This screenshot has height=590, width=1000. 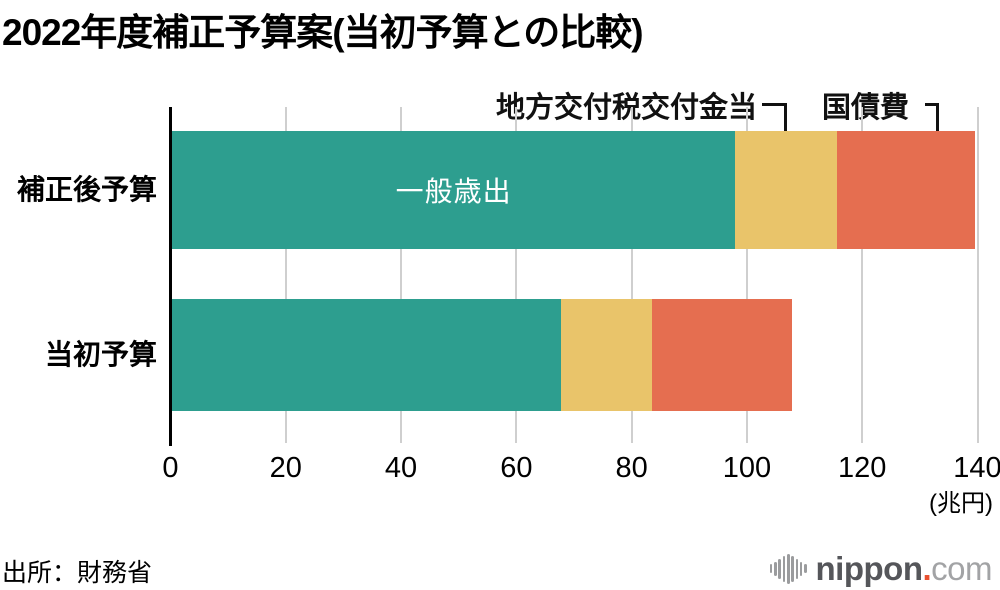 What do you see at coordinates (626, 108) in the screenshot?
I see `annotation-label: 地方交付税交付金当` at bounding box center [626, 108].